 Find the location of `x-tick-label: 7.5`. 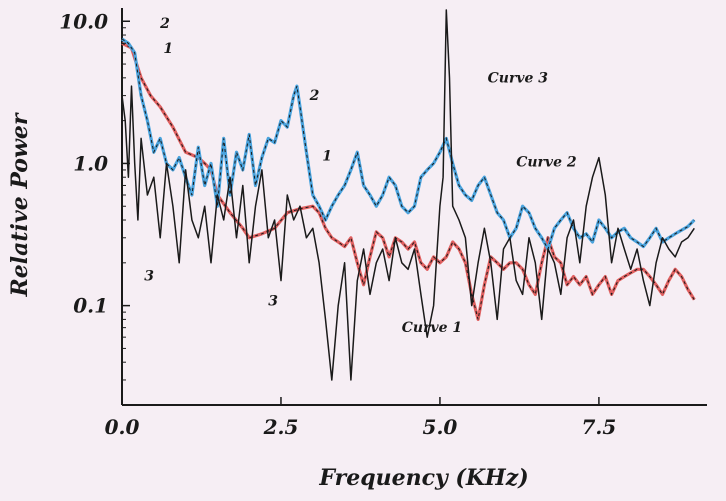

x-tick-label: 7.5 is located at coordinates (599, 427).